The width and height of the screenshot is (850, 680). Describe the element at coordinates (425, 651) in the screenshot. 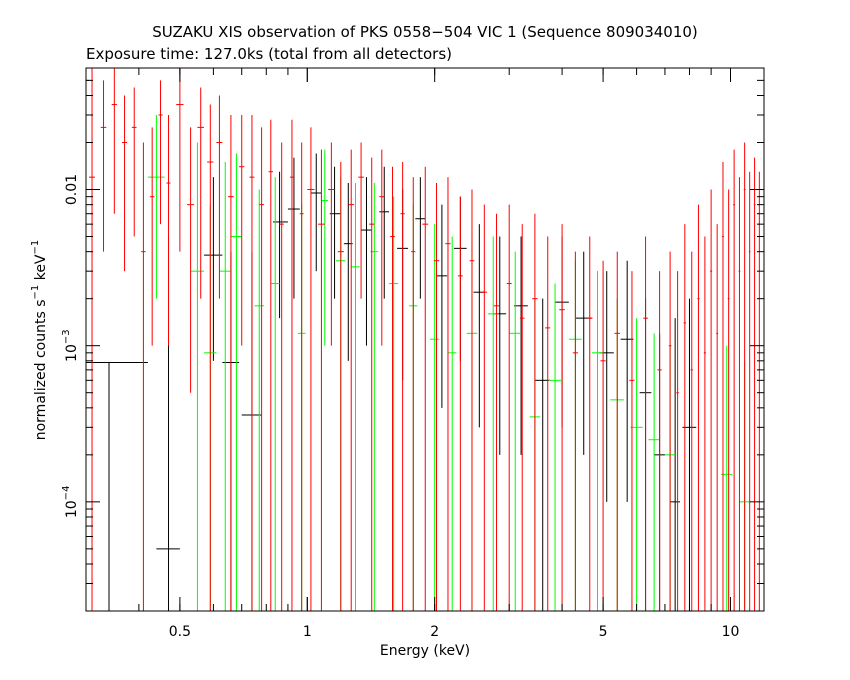

I see `x-axis-label: Energy (keV)` at that location.